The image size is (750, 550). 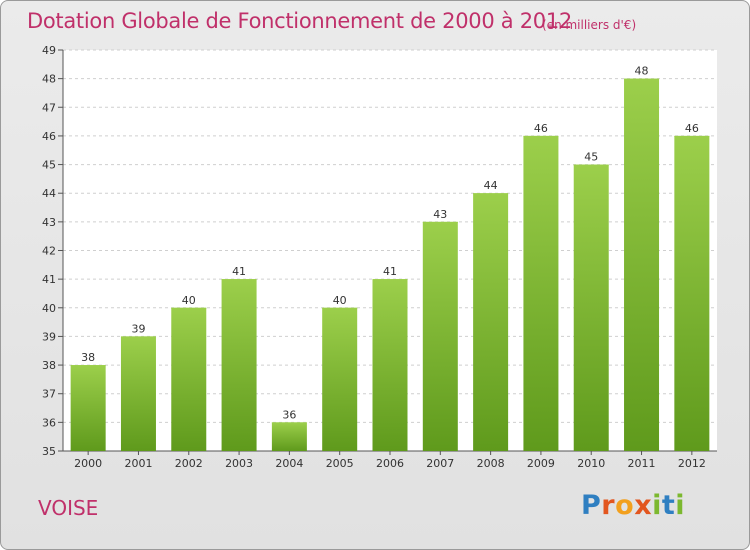 What do you see at coordinates (642, 71) in the screenshot?
I see `value-label-2011: 48` at bounding box center [642, 71].